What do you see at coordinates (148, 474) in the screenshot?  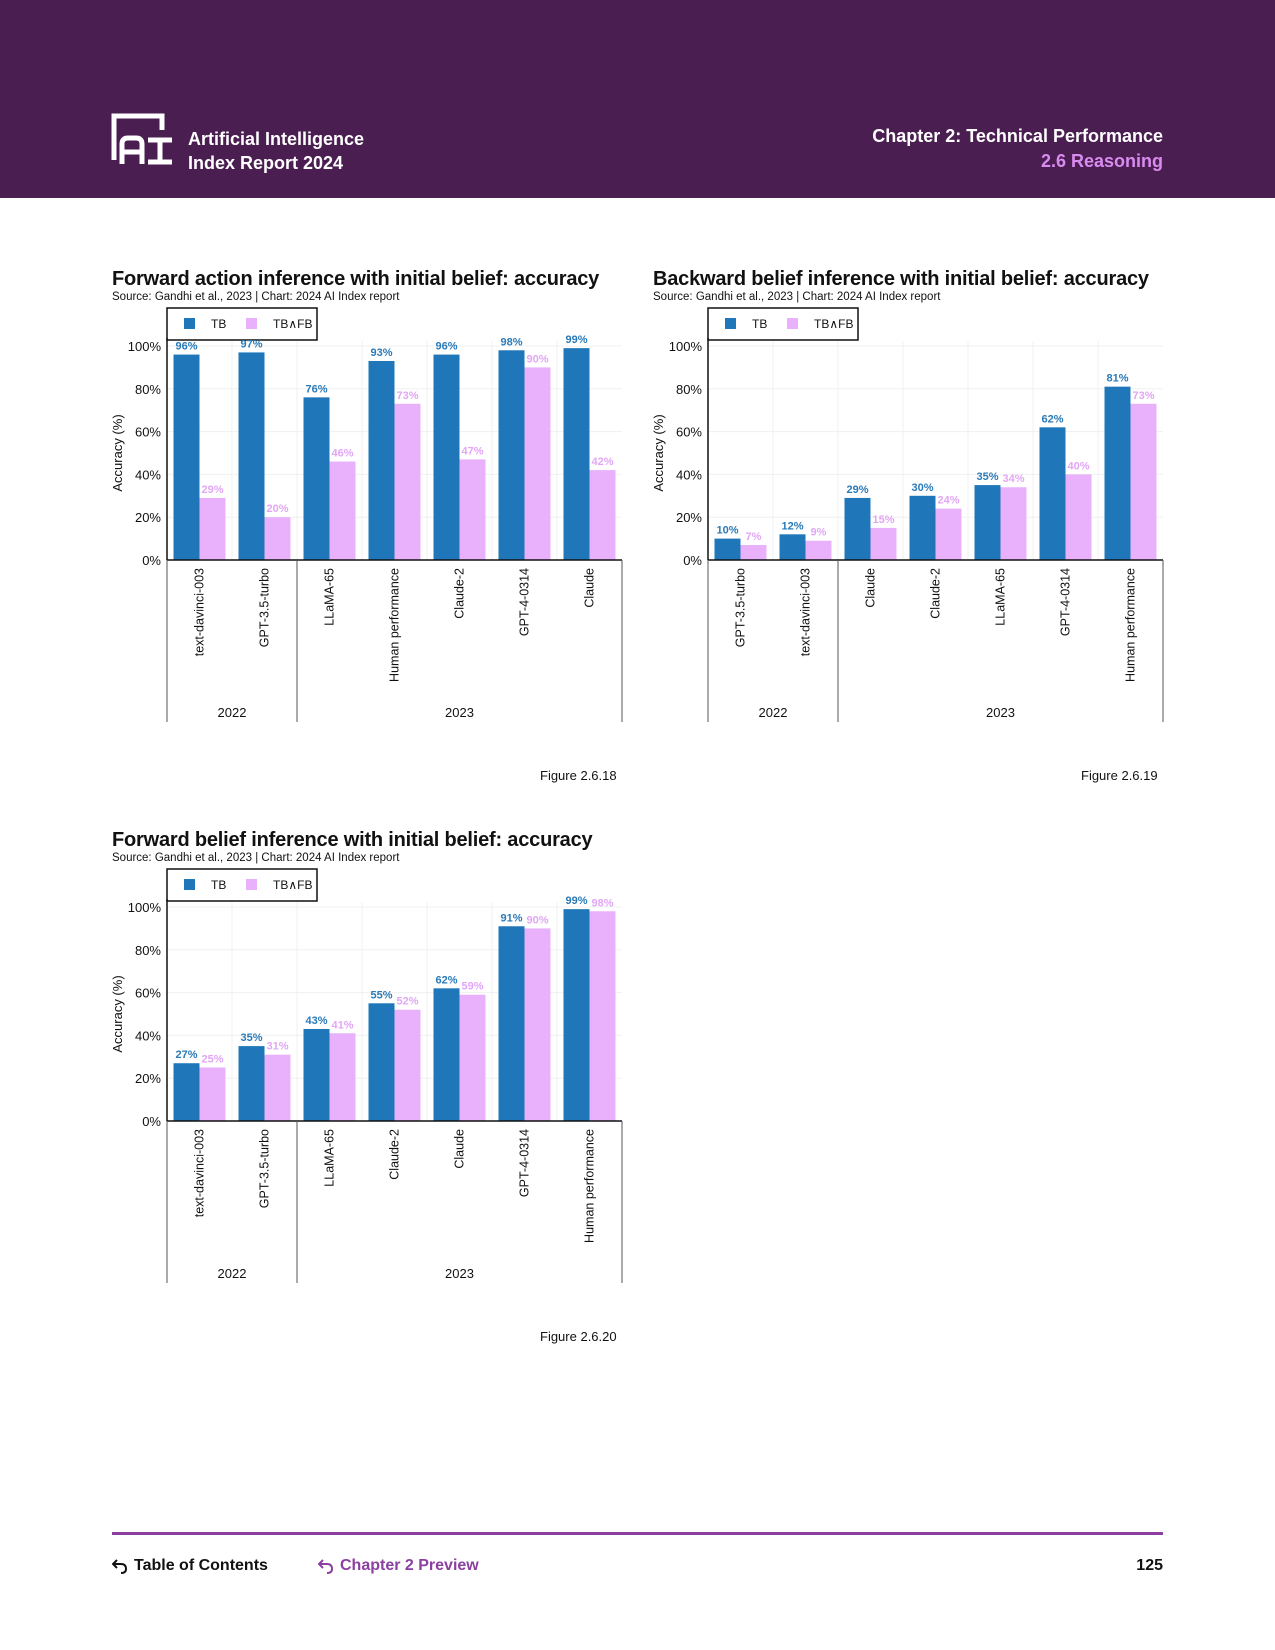 I see `y-tick-label: 40%` at bounding box center [148, 474].